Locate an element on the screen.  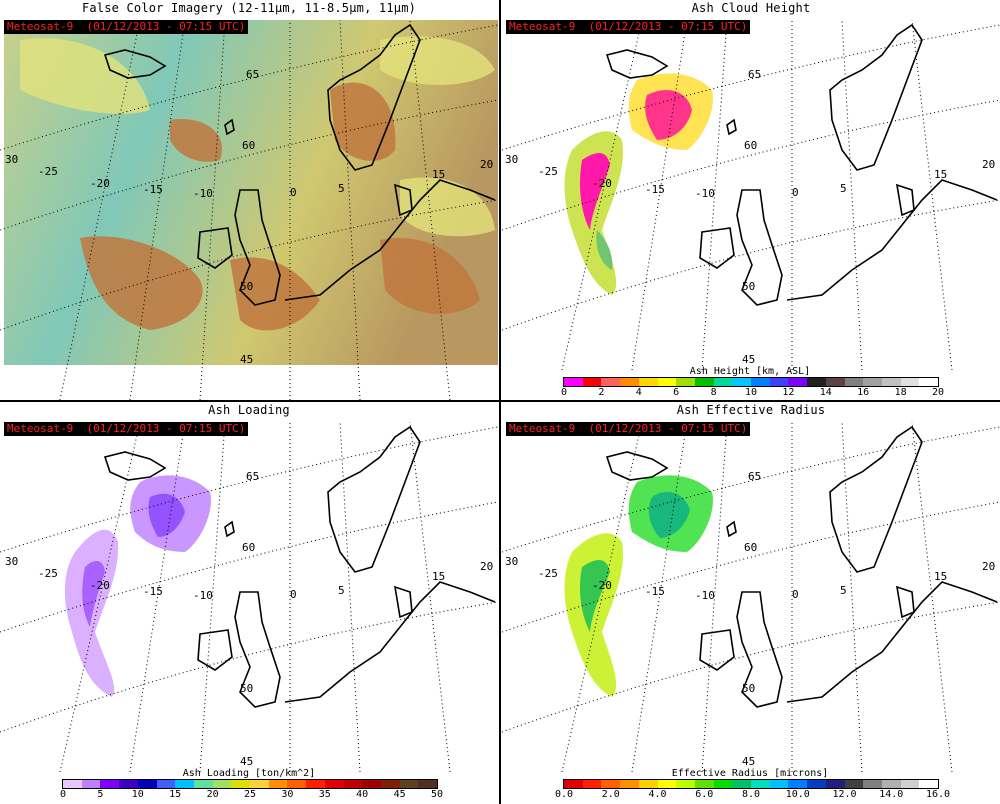
lat-label: 60 is located at coordinates (248, 547).